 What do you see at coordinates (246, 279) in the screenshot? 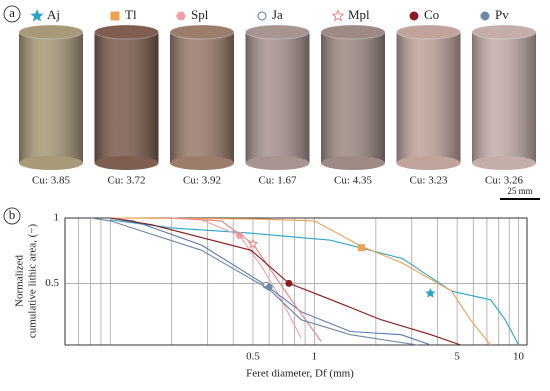
I see `series-line` at bounding box center [246, 279].